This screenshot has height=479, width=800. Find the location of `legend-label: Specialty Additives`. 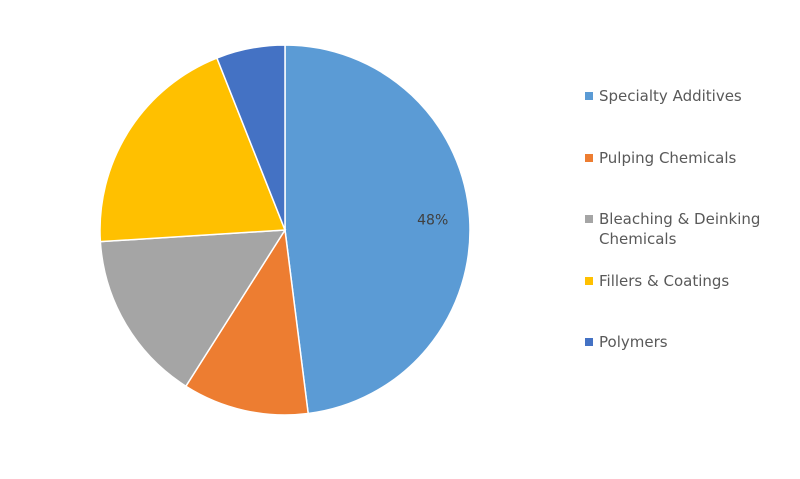

legend-label: Specialty Additives is located at coordinates (670, 96).